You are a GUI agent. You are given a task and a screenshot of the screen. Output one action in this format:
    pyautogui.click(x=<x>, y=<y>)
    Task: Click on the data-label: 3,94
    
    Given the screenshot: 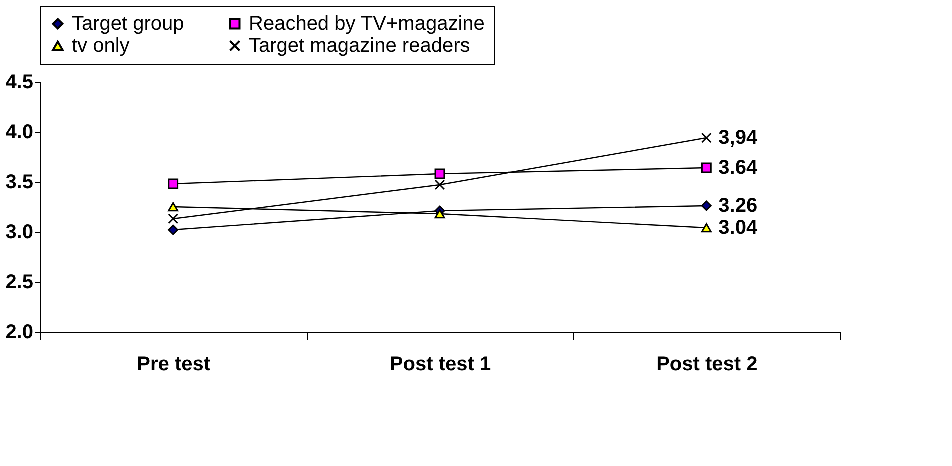 What is the action you would take?
    pyautogui.click(x=738, y=138)
    